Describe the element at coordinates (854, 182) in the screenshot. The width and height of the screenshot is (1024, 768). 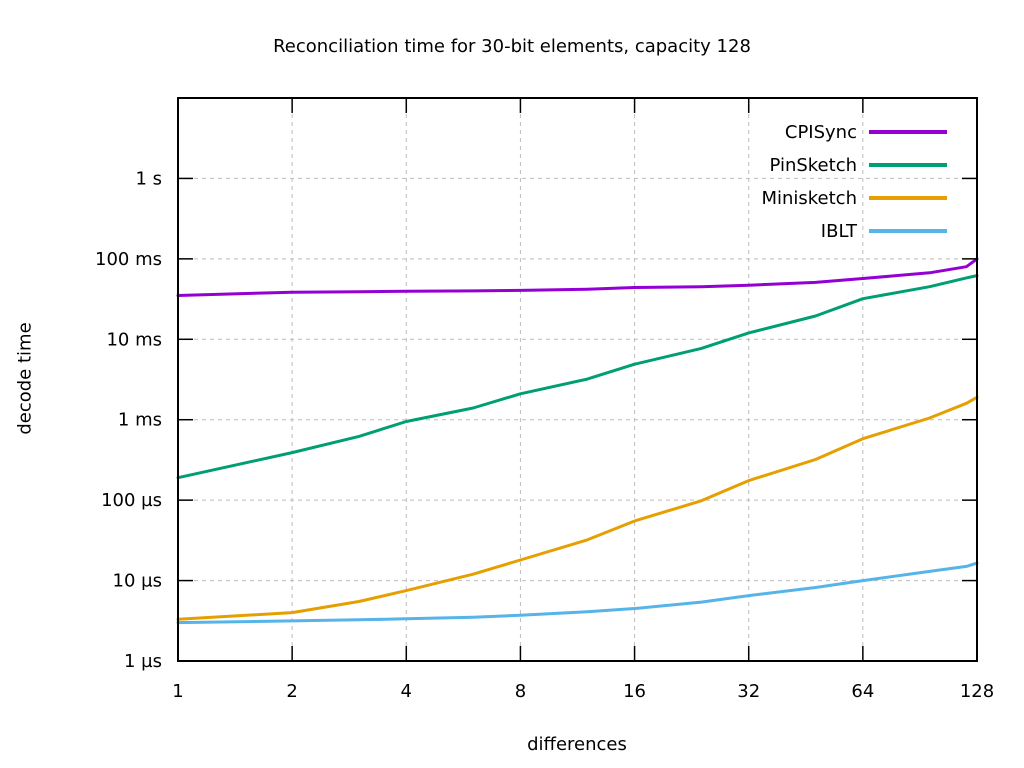
I see `legend: CPISync PinSketch Minisketch IBLT` at that location.